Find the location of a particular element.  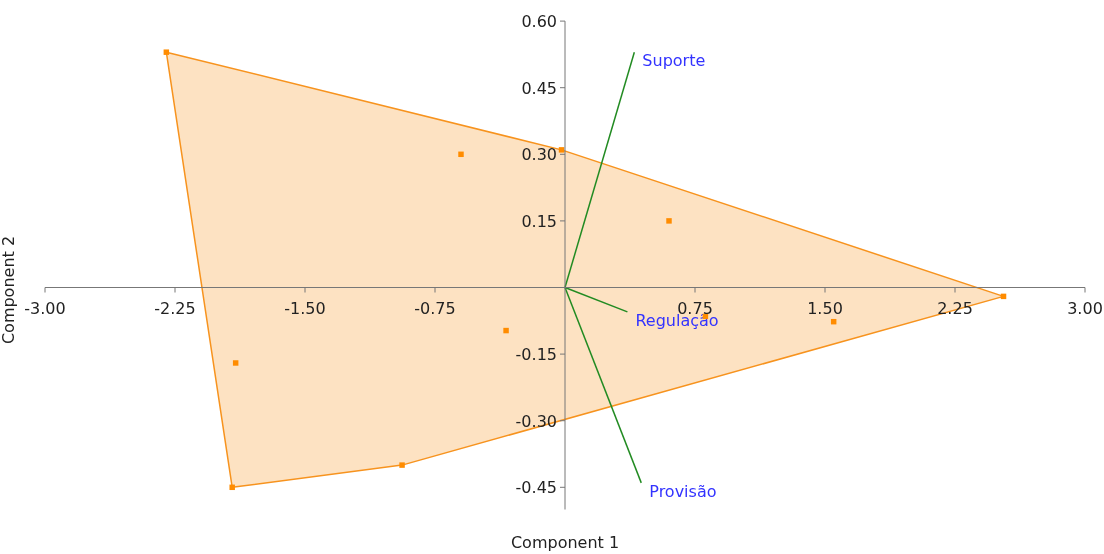

y-tick-label: 0.45 is located at coordinates (539, 88).